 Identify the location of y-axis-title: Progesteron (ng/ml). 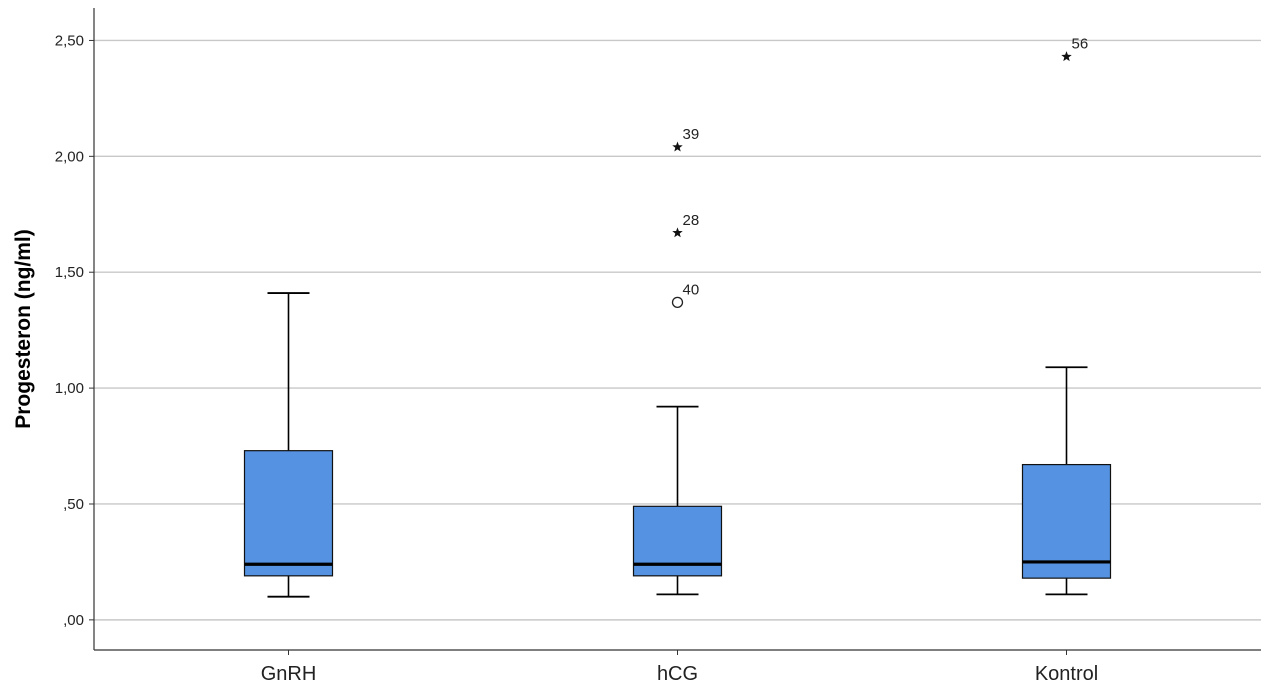
(23, 329).